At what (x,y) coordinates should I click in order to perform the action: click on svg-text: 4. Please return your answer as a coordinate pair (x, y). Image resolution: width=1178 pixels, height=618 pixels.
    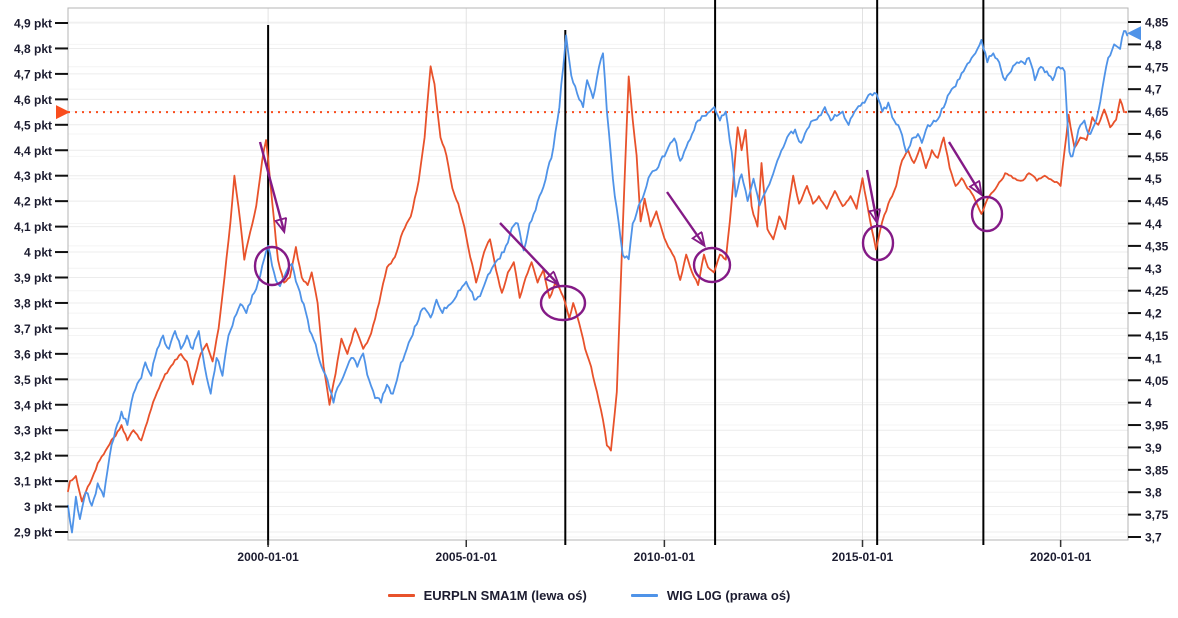
    Looking at the image, I should click on (1148, 403).